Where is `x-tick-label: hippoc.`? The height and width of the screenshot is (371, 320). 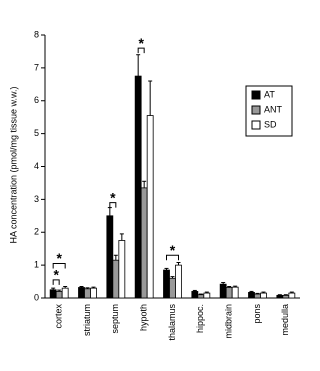 x-tick-label: hippoc. is located at coordinates (200, 318).